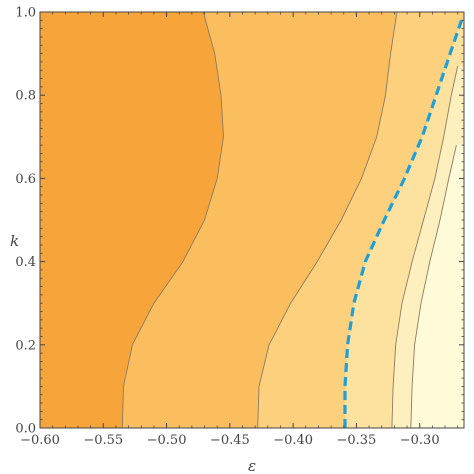 Image resolution: width=474 pixels, height=474 pixels. What do you see at coordinates (356, 440) in the screenshot?
I see `x-tick-label: −0.35` at bounding box center [356, 440].